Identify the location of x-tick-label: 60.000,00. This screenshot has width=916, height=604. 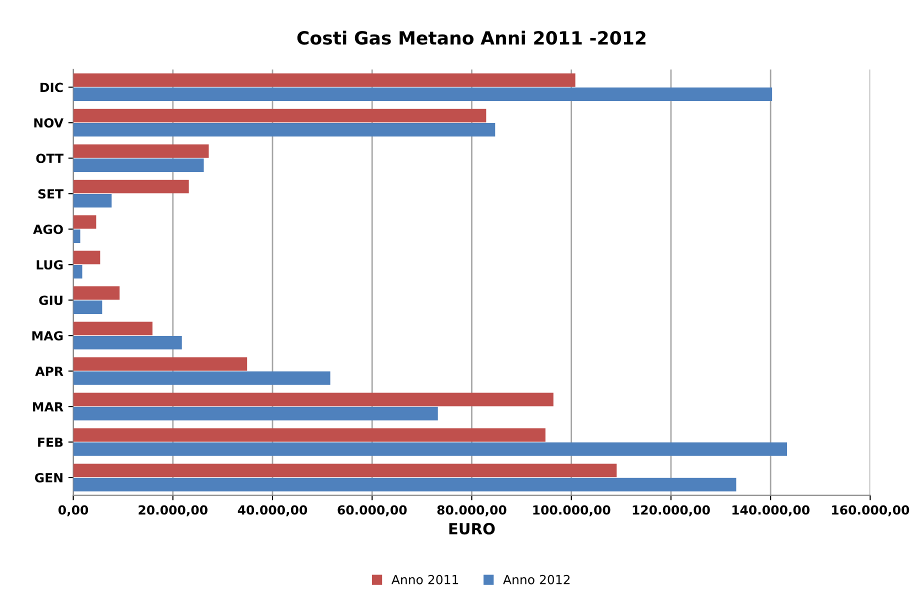
(372, 510).